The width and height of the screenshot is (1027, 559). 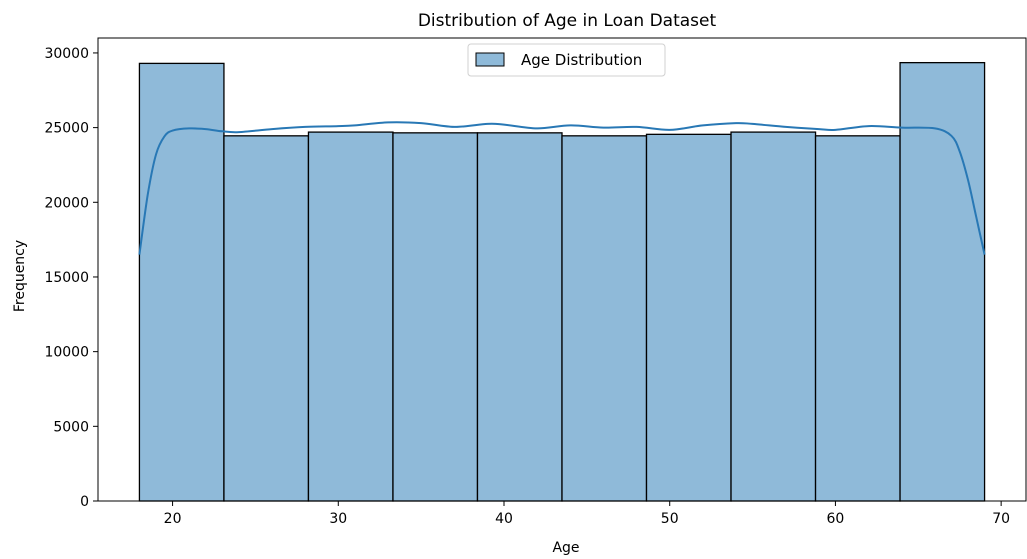 What do you see at coordinates (66, 353) in the screenshot?
I see `y-tick-label-10000: 10000` at bounding box center [66, 353].